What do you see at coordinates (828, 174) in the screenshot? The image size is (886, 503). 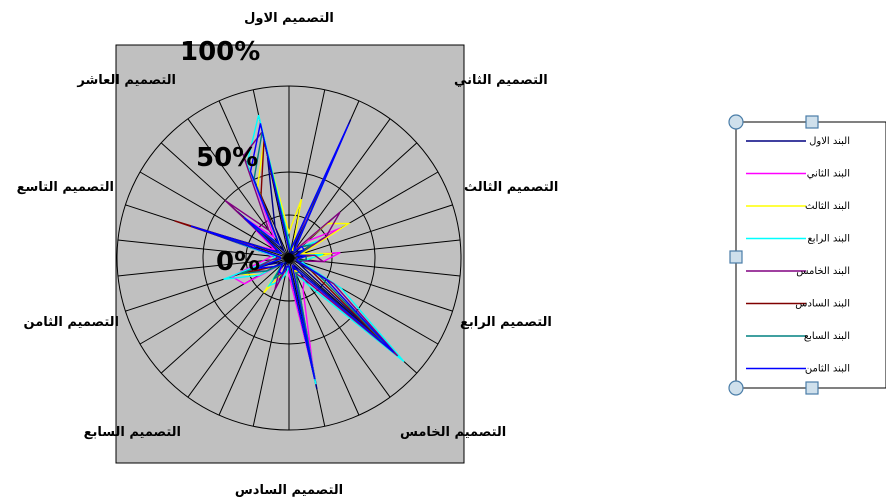 I see `legend-entry-label: البند الثاني` at bounding box center [828, 174].